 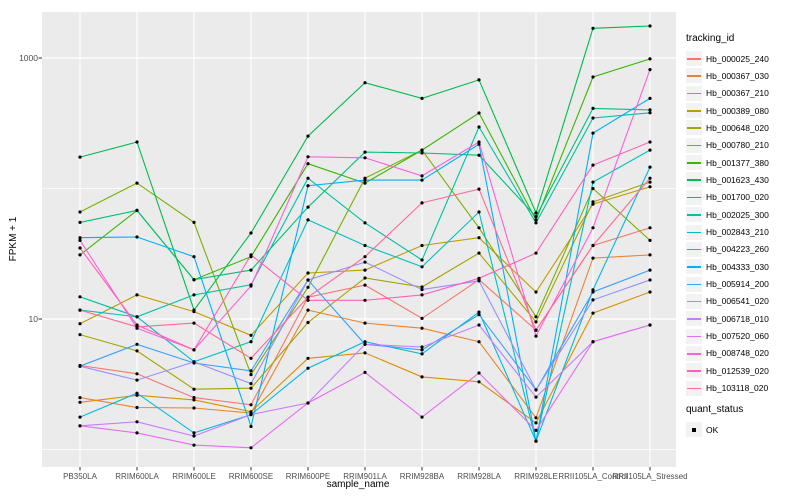 What do you see at coordinates (737, 336) in the screenshot?
I see `legend-entry-label: Hb_007520_060` at bounding box center [737, 336].